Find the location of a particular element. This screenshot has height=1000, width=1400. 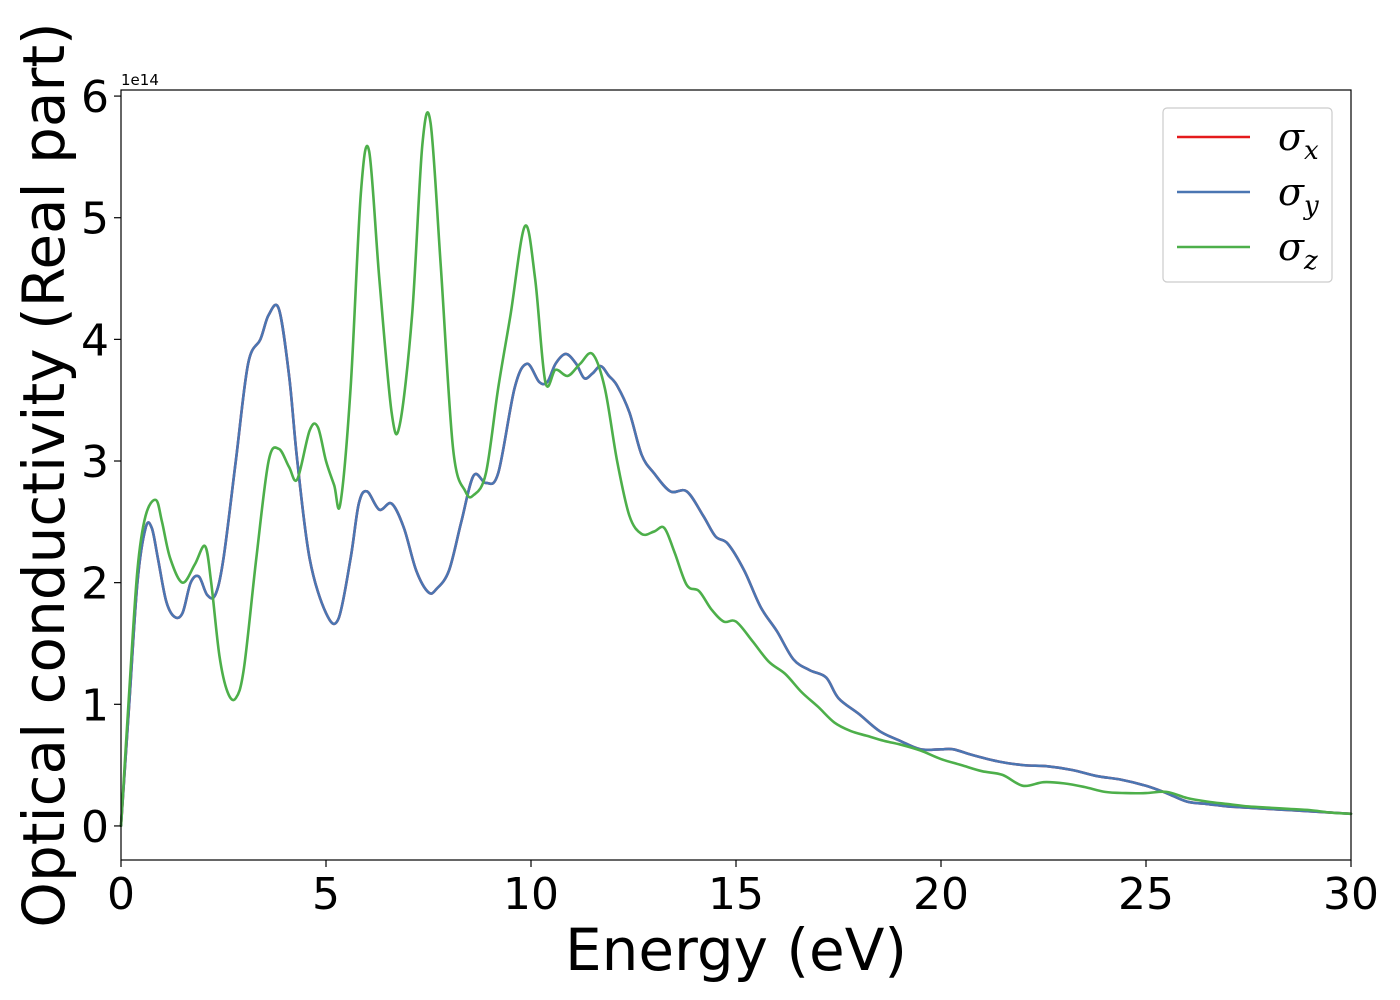

x-tick-label: 15 is located at coordinates (736, 894).